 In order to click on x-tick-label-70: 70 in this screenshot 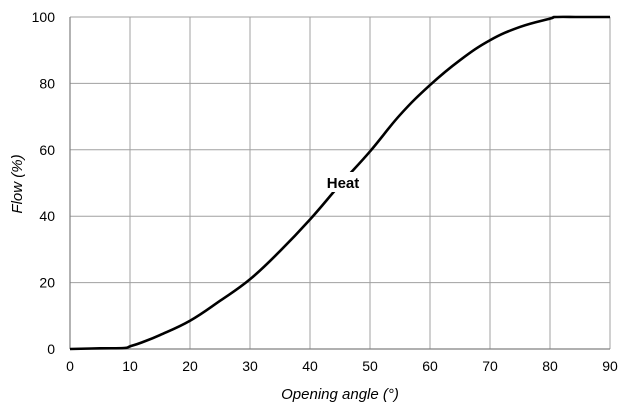, I will do `click(490, 366)`.